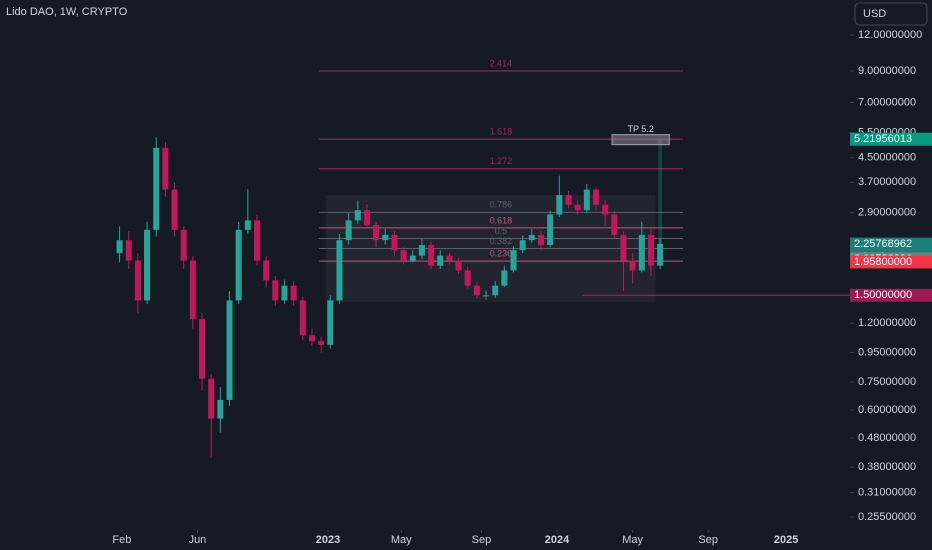 The image size is (932, 550). Describe the element at coordinates (891, 14) in the screenshot. I see `currency-button` at that location.